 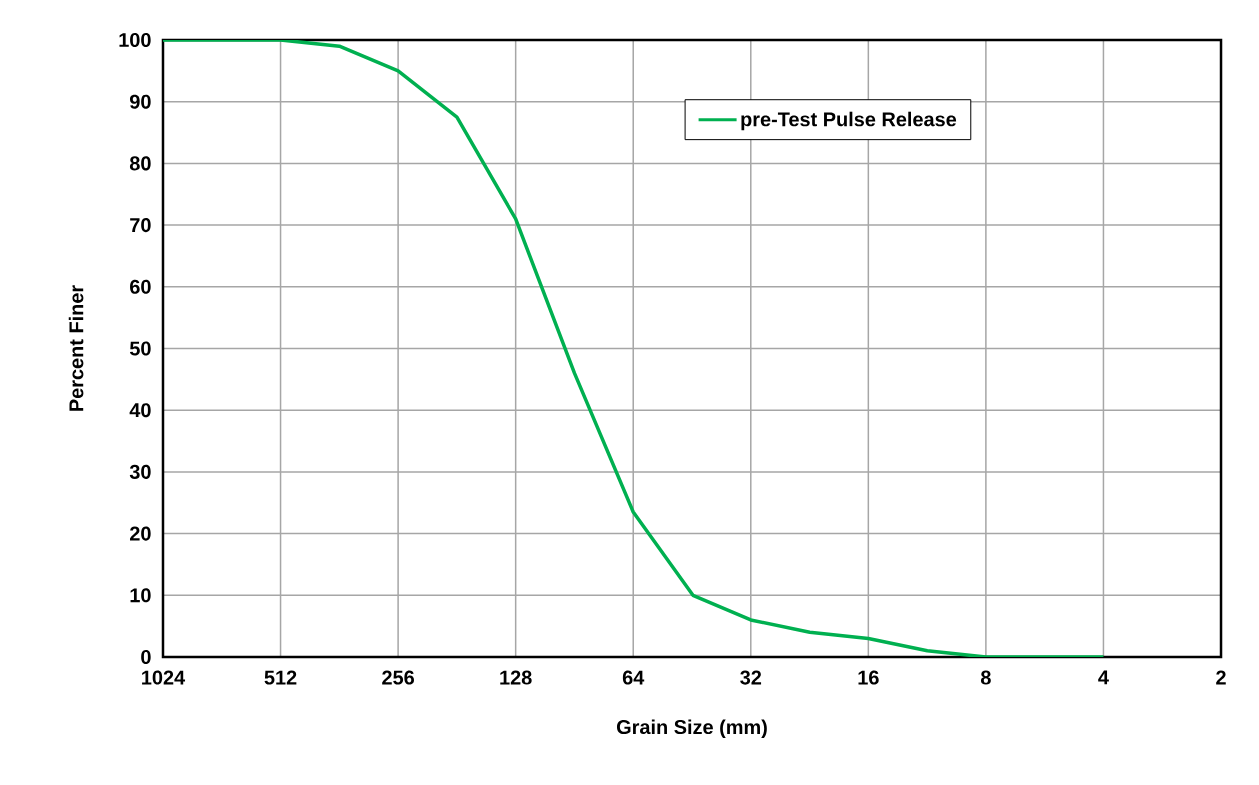 I want to click on y-tick-label: 60, so click(x=140, y=286).